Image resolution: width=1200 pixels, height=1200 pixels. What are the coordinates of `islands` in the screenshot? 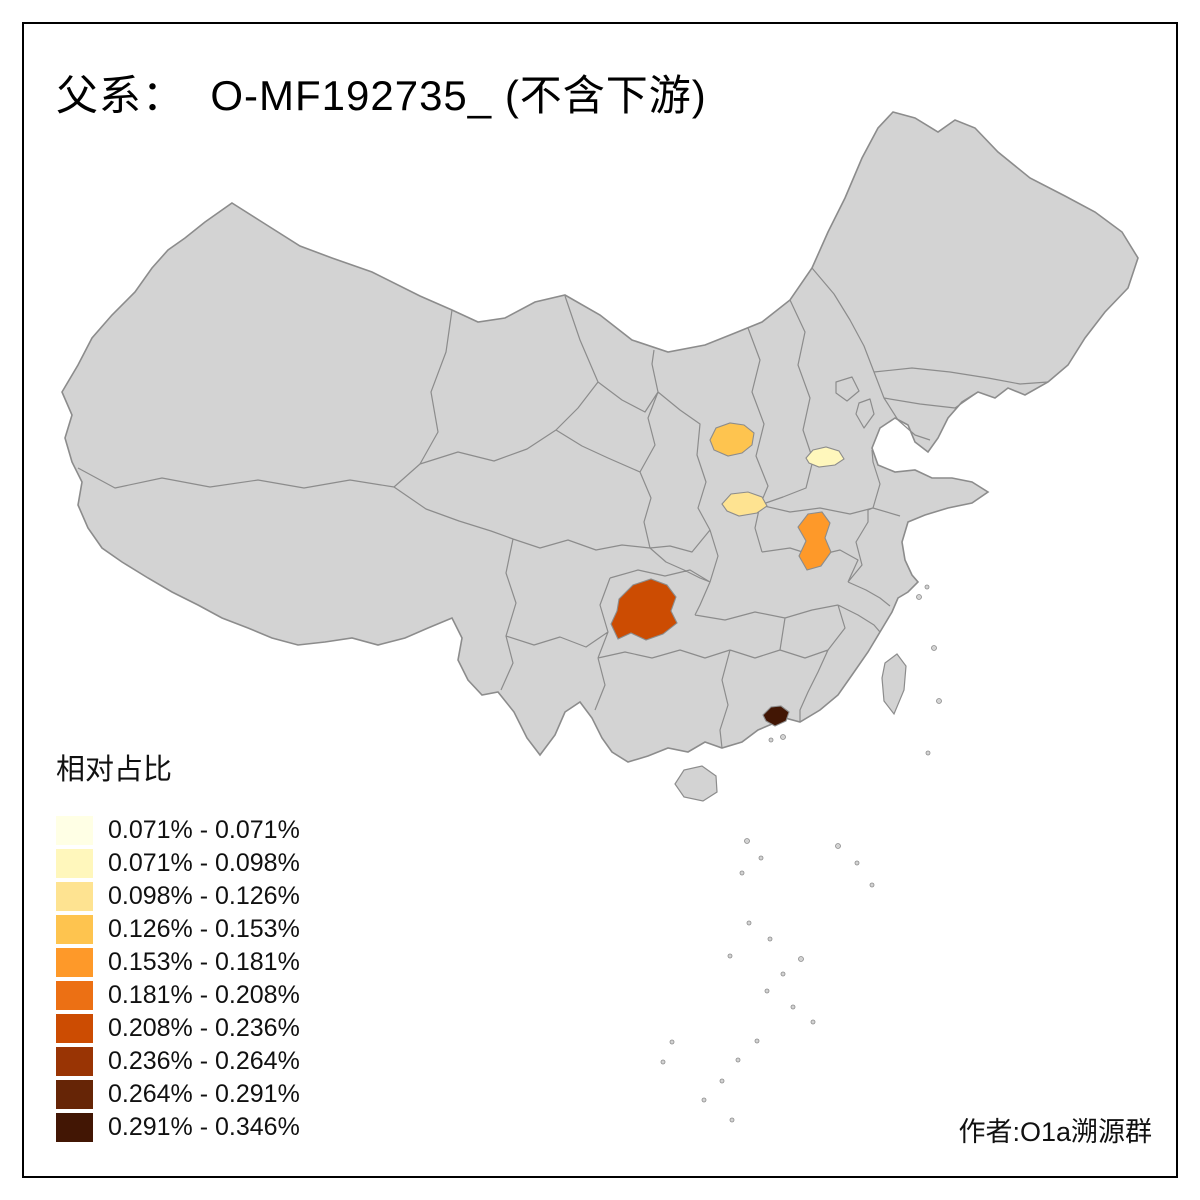 It's located at (790, 727).